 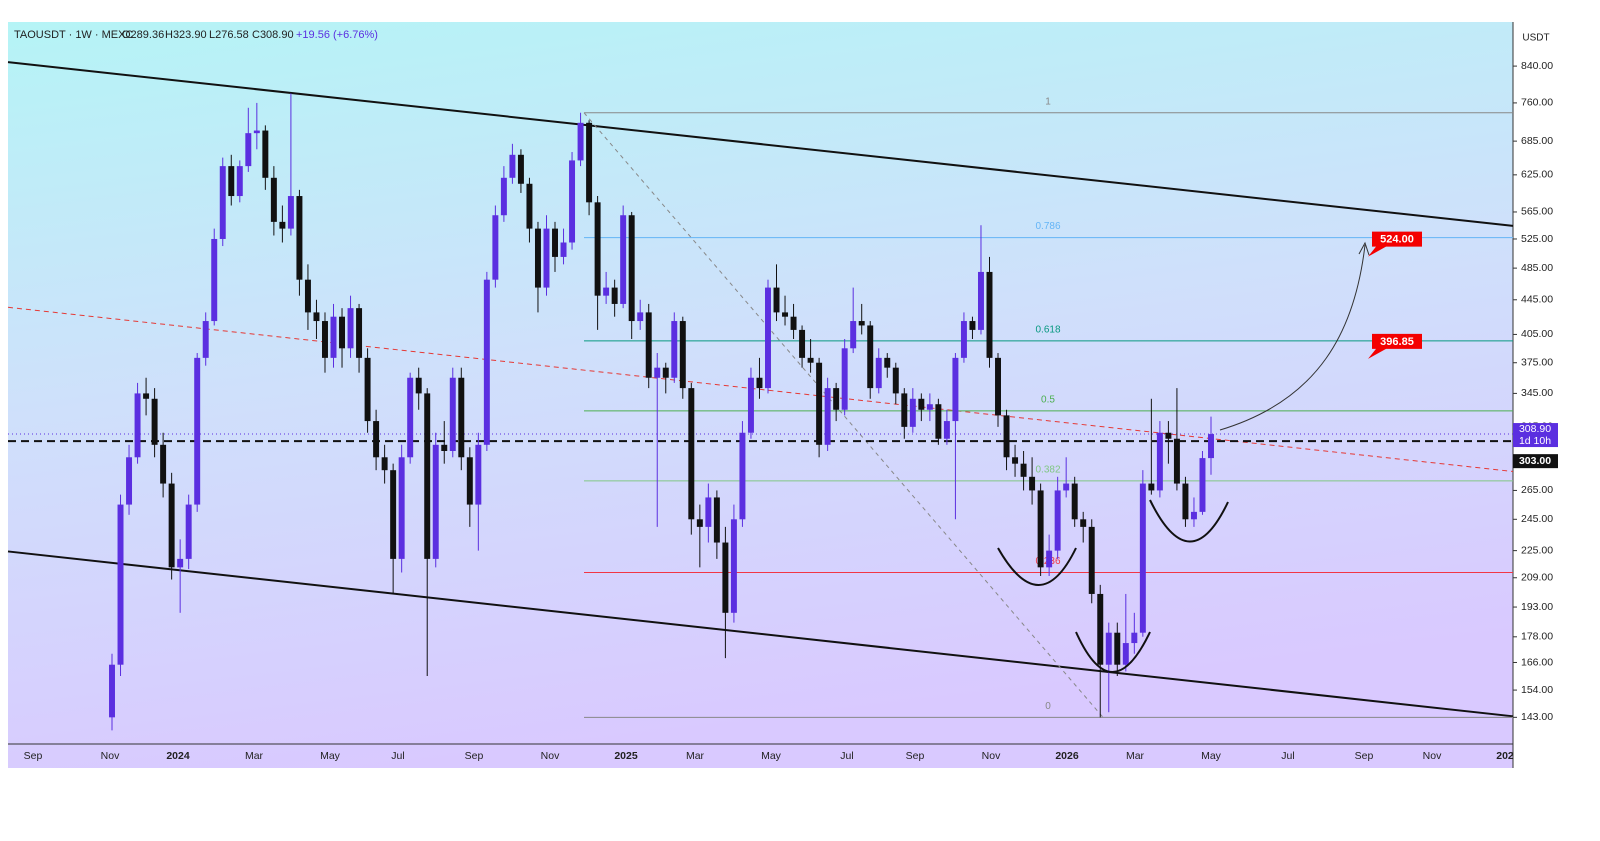 What do you see at coordinates (1537, 212) in the screenshot?
I see `y-tick-label: 565.00` at bounding box center [1537, 212].